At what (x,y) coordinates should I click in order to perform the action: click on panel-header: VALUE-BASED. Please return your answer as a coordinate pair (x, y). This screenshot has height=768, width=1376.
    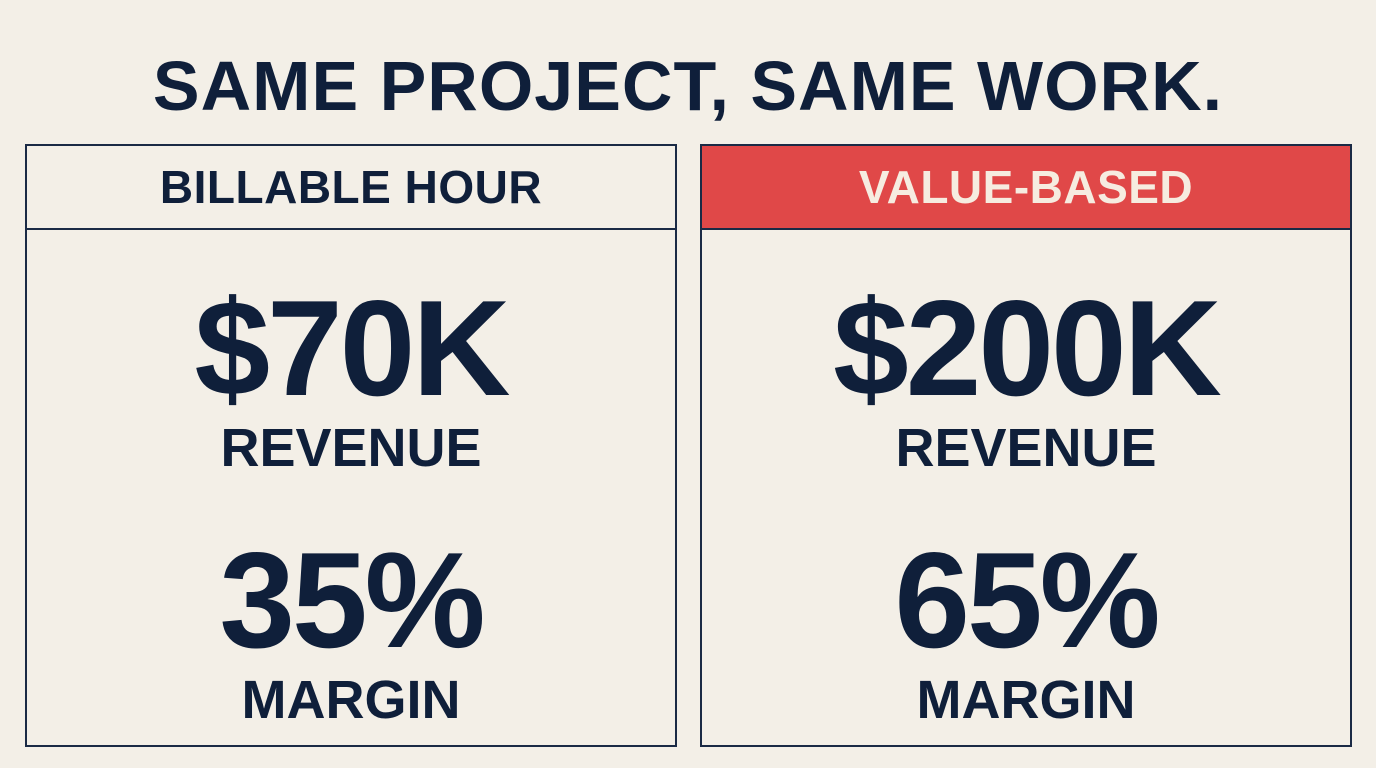
    Looking at the image, I should click on (1026, 188).